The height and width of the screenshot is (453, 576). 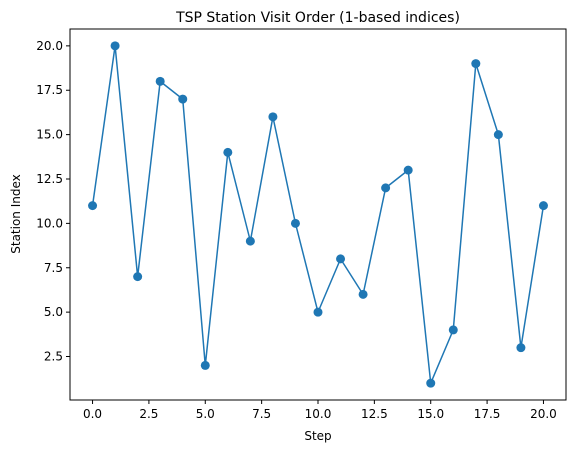 What do you see at coordinates (16, 214) in the screenshot?
I see `y-axis-label: Station Index` at bounding box center [16, 214].